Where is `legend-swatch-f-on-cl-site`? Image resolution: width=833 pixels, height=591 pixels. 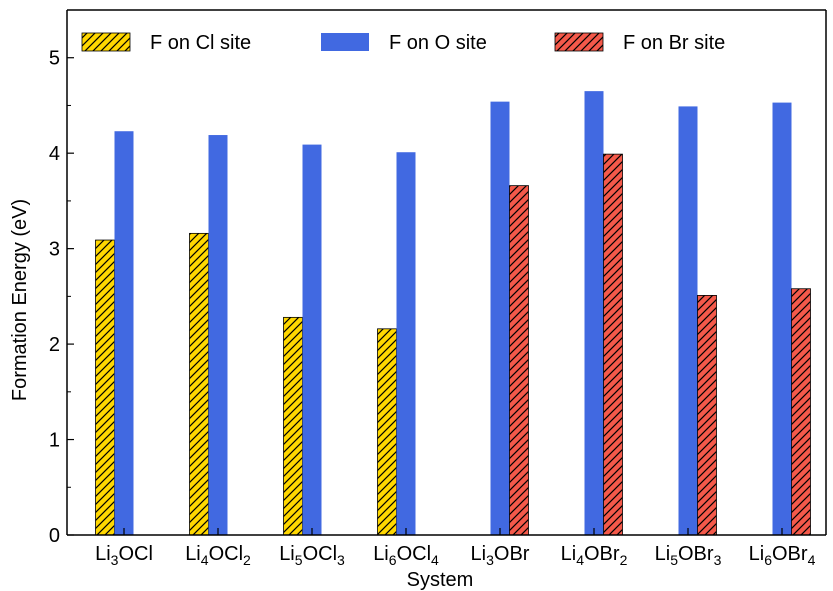 legend-swatch-f-on-cl-site is located at coordinates (106, 42).